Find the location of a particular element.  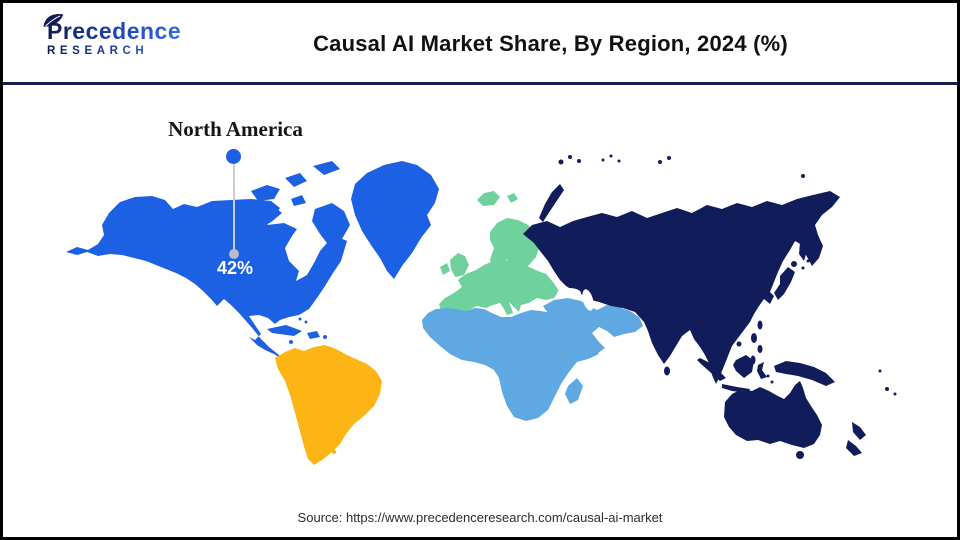

new-zealand-south is located at coordinates (854, 448).